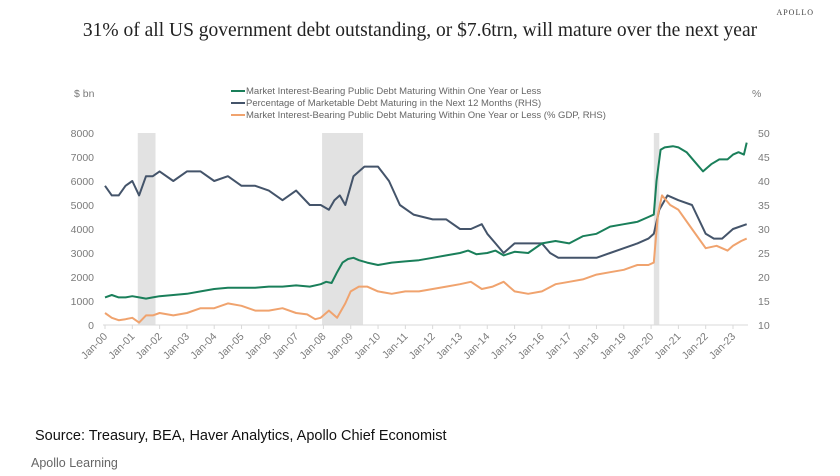 The height and width of the screenshot is (476, 840). What do you see at coordinates (722, 346) in the screenshot?
I see `x-tick-label: Jan-23` at bounding box center [722, 346].